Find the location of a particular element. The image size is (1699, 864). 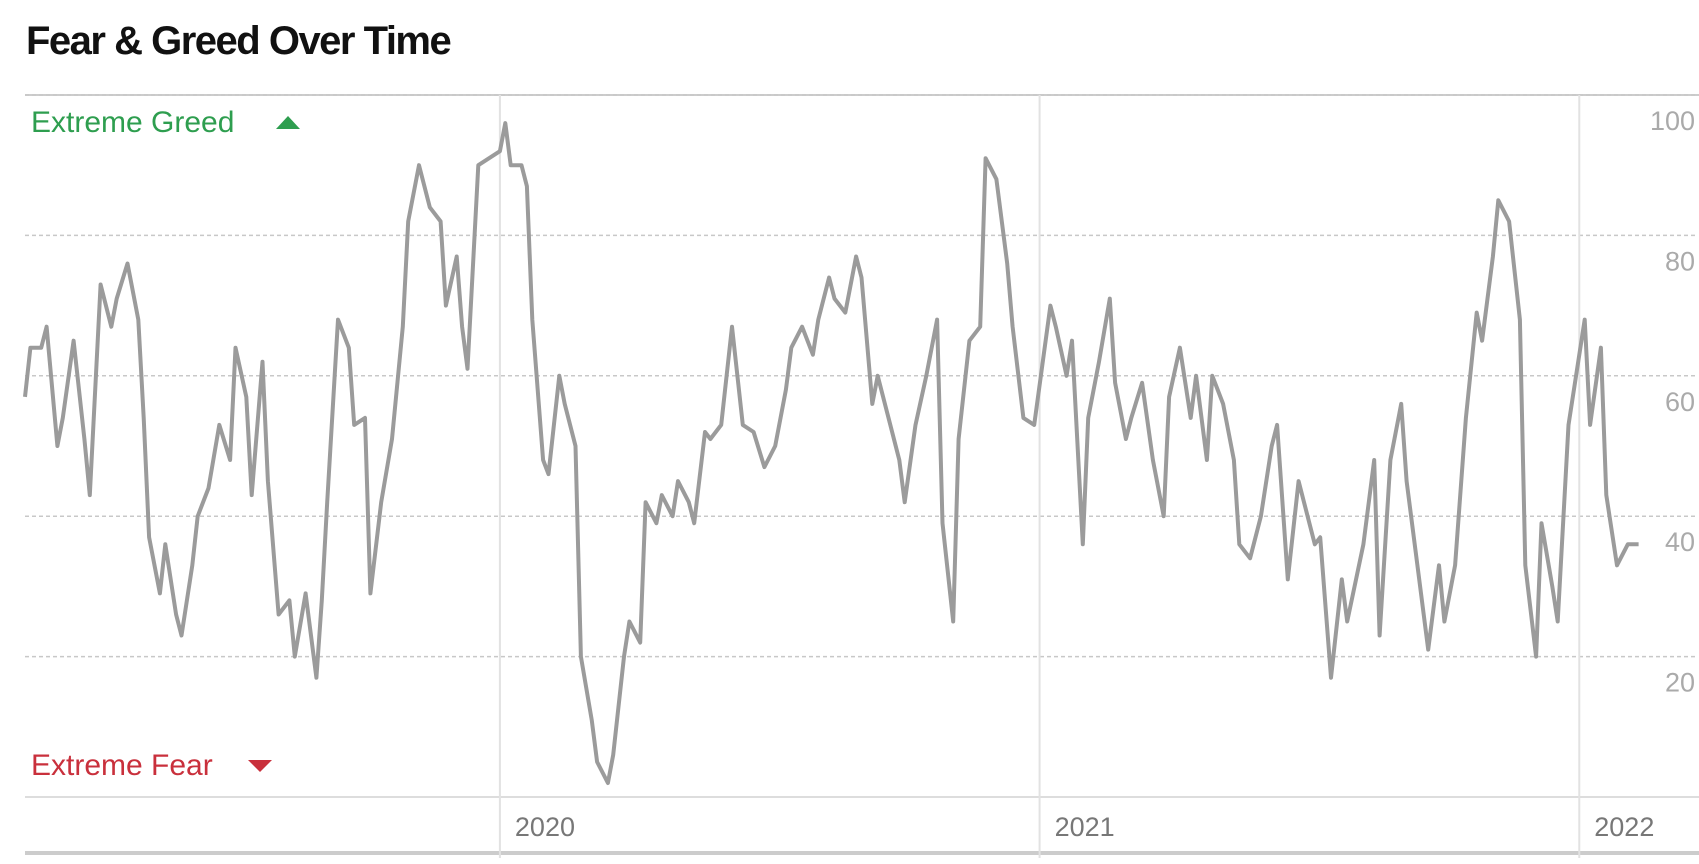

x-tick-label: 2022 is located at coordinates (1624, 827).